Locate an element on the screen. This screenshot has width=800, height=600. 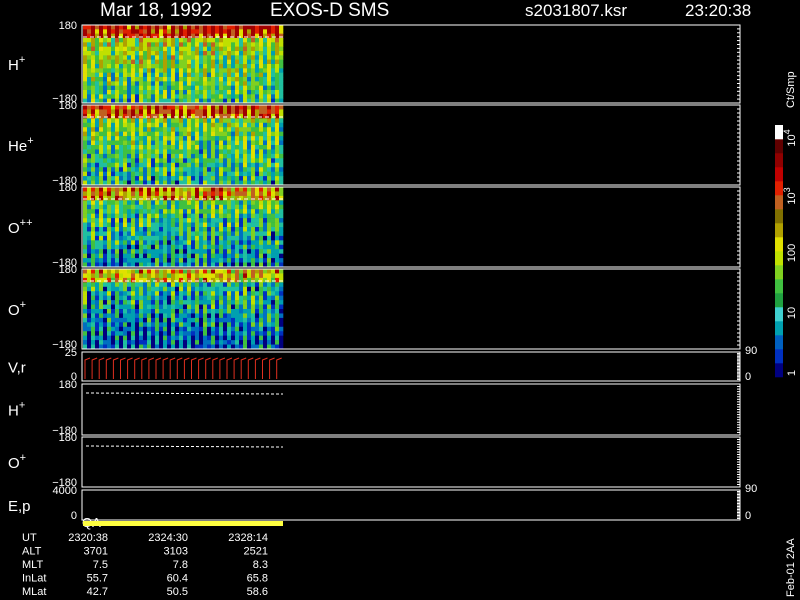
label-text: E,p is located at coordinates (19, 506).